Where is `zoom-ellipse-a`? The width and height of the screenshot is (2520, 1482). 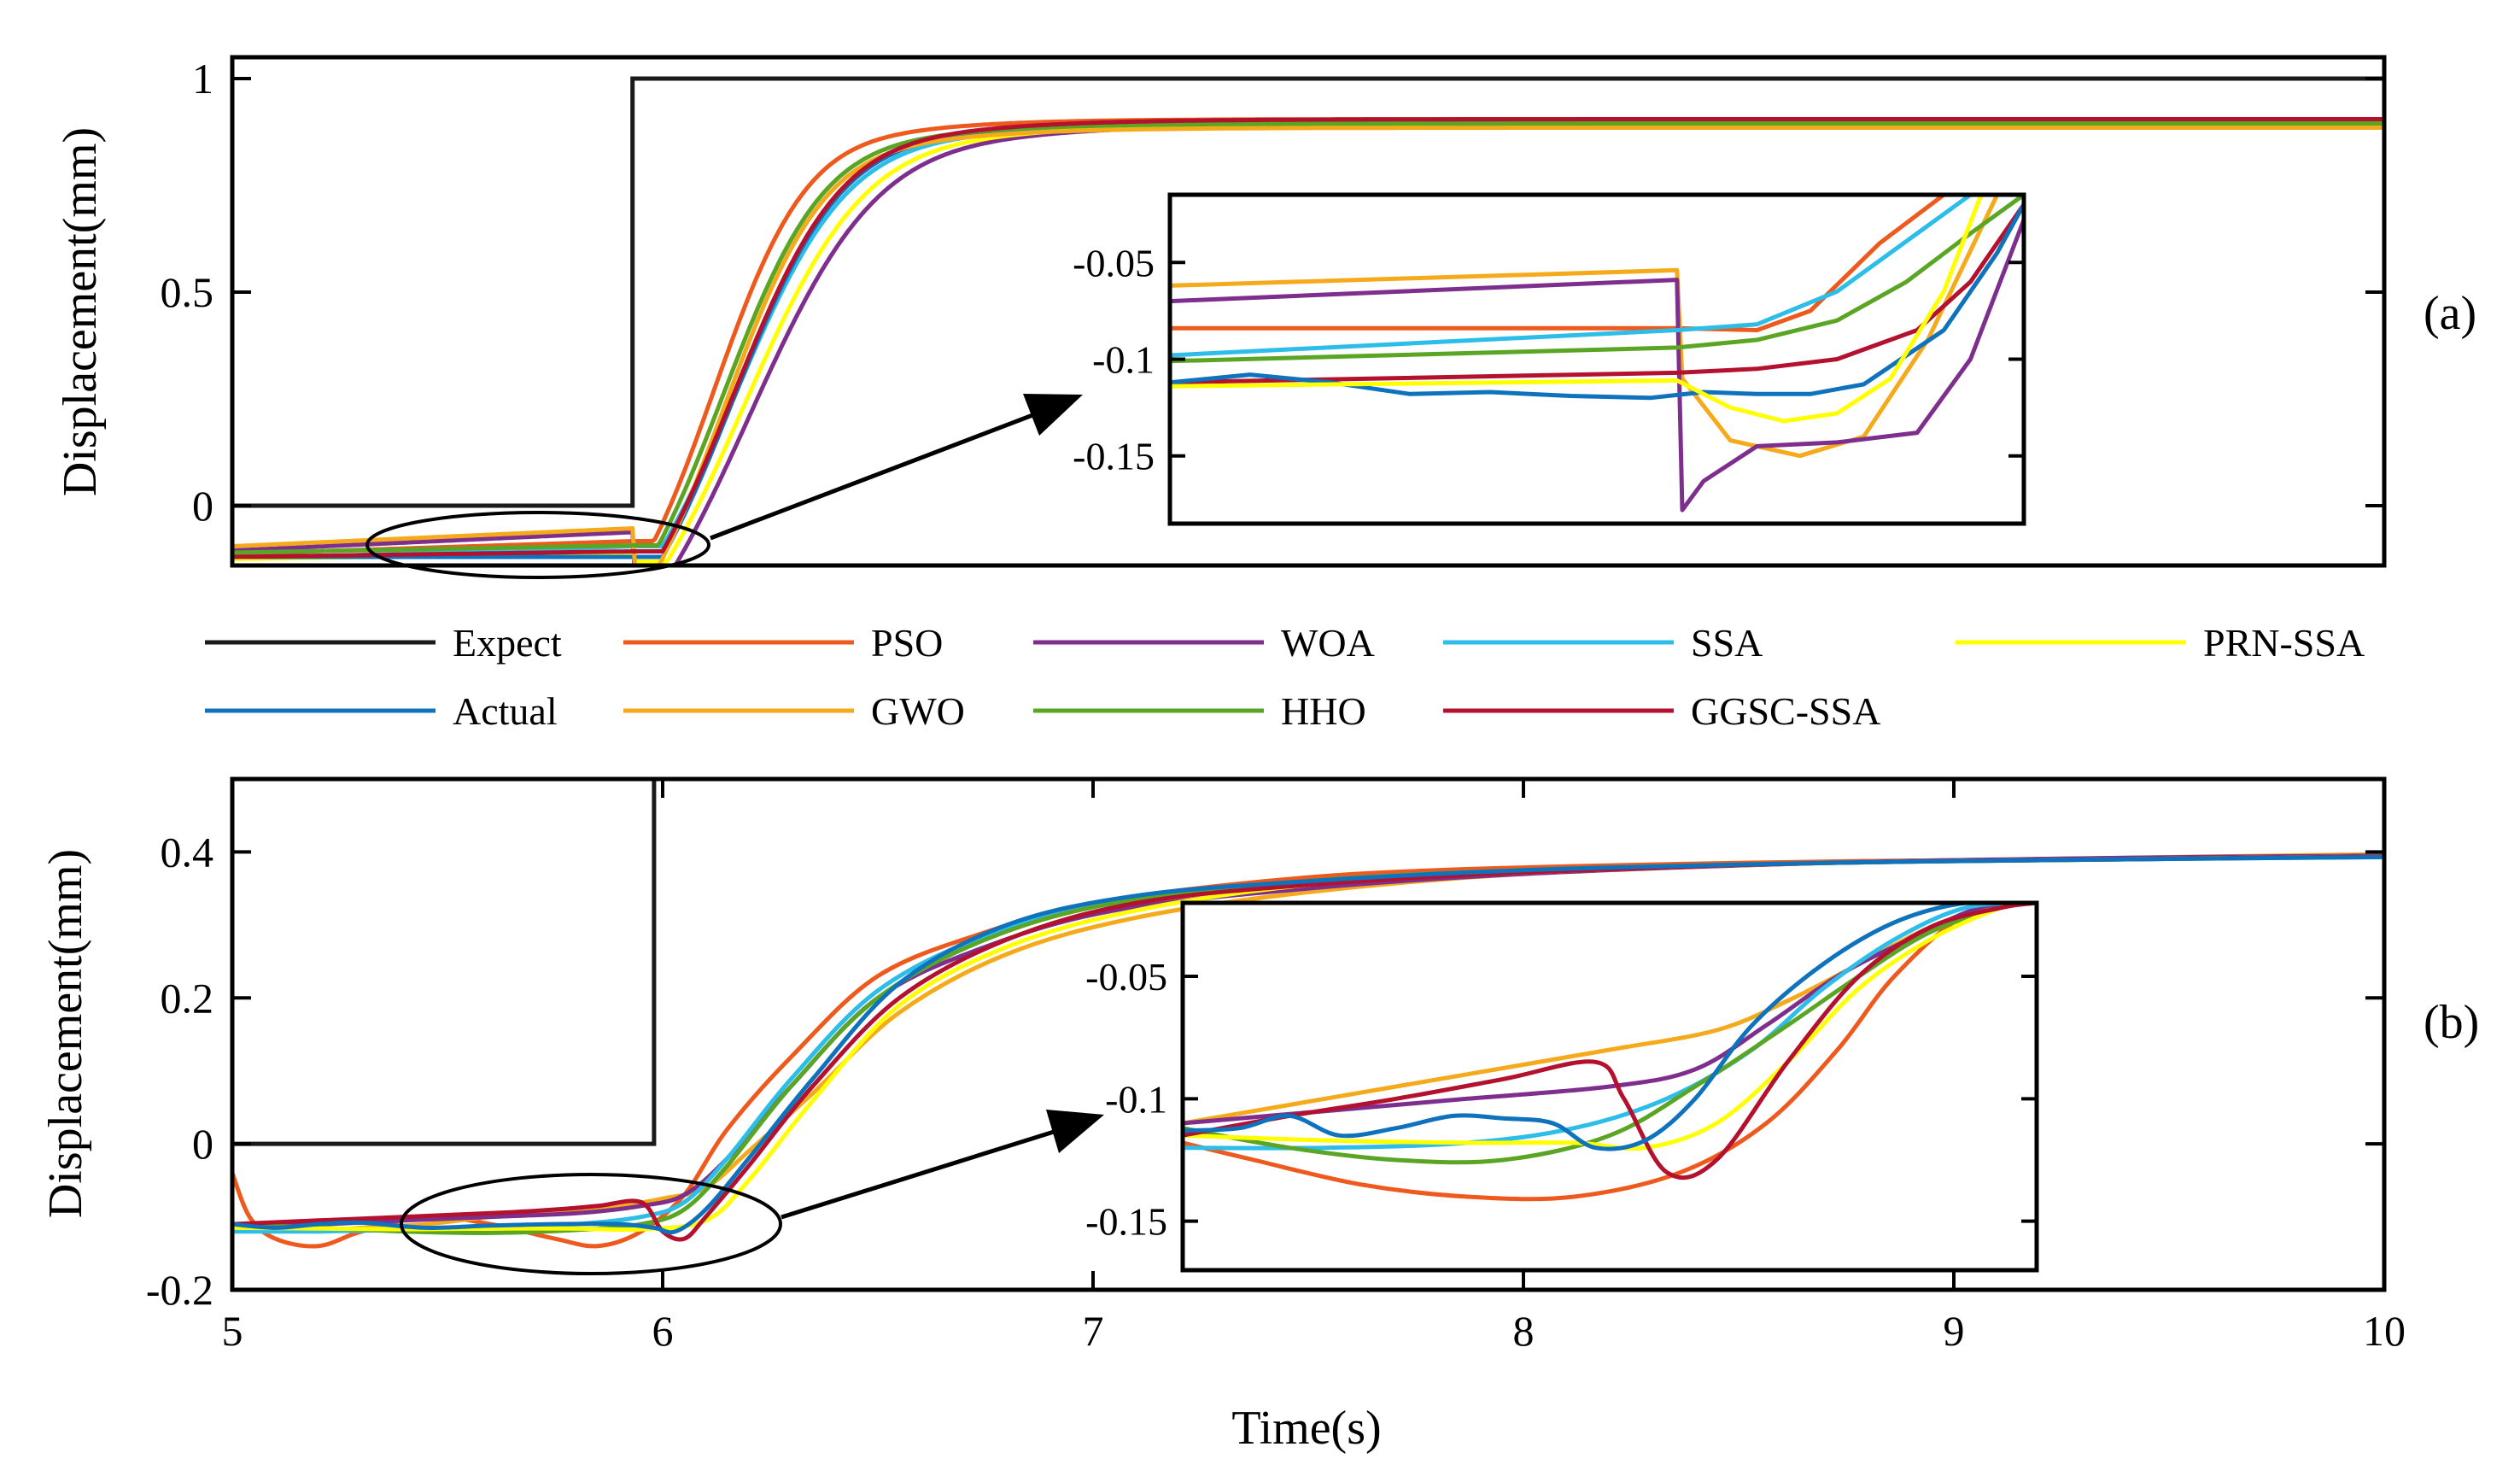 zoom-ellipse-a is located at coordinates (537, 545).